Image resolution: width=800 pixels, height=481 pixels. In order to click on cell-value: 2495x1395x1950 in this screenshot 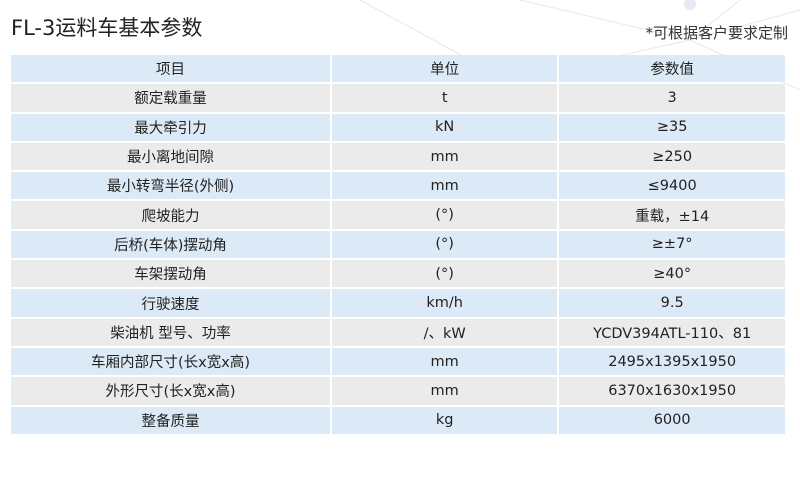, I will do `click(672, 361)`.